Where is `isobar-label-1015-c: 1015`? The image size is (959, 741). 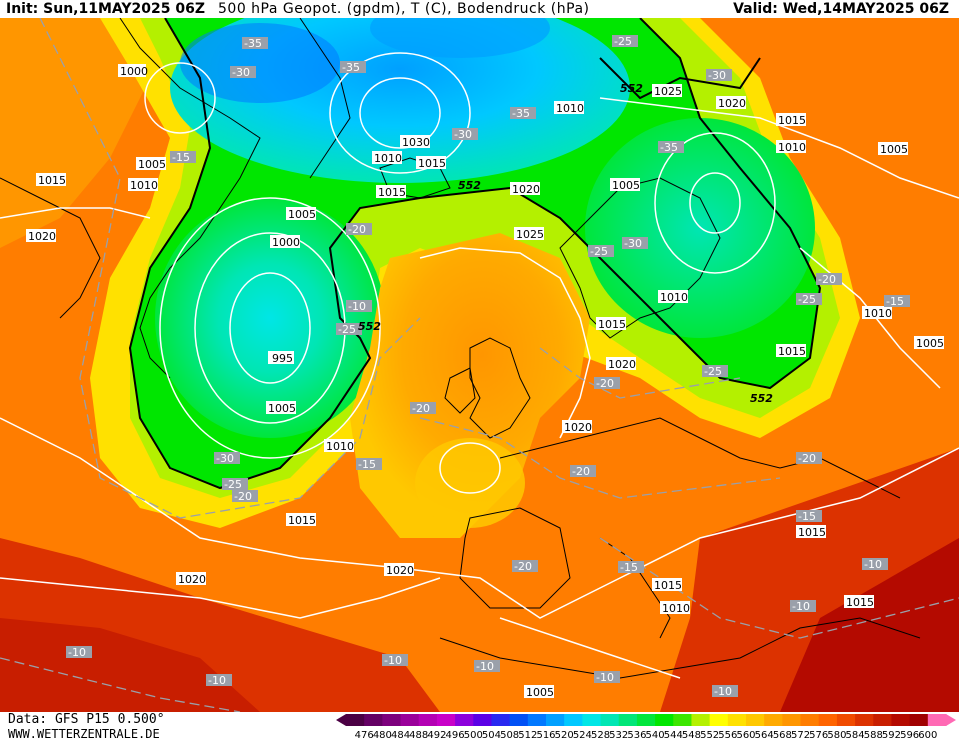 isobar-label-1015-c: 1015 is located at coordinates (432, 163).